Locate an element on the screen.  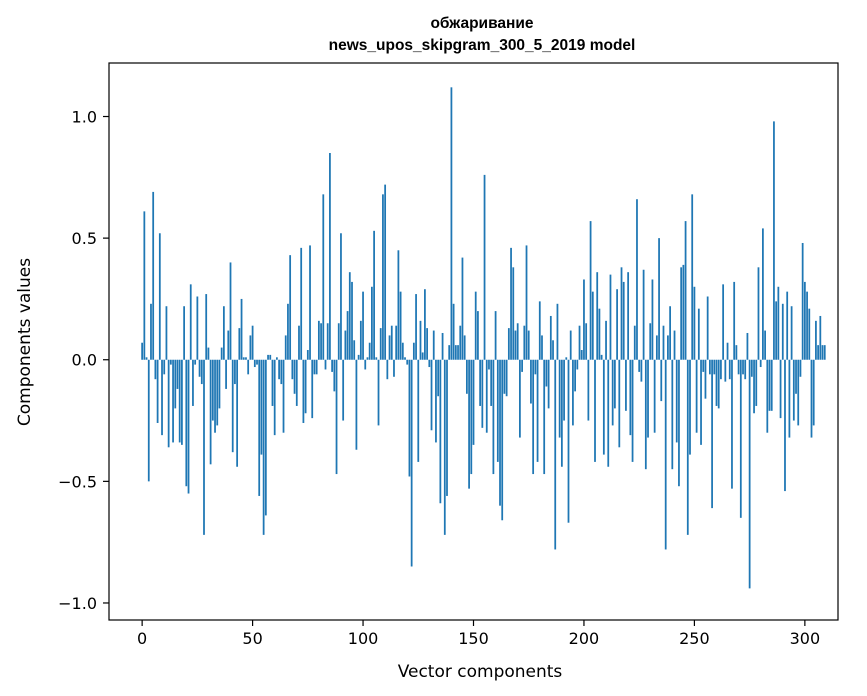
y-tick-label: 0.0 is located at coordinates (84, 360).